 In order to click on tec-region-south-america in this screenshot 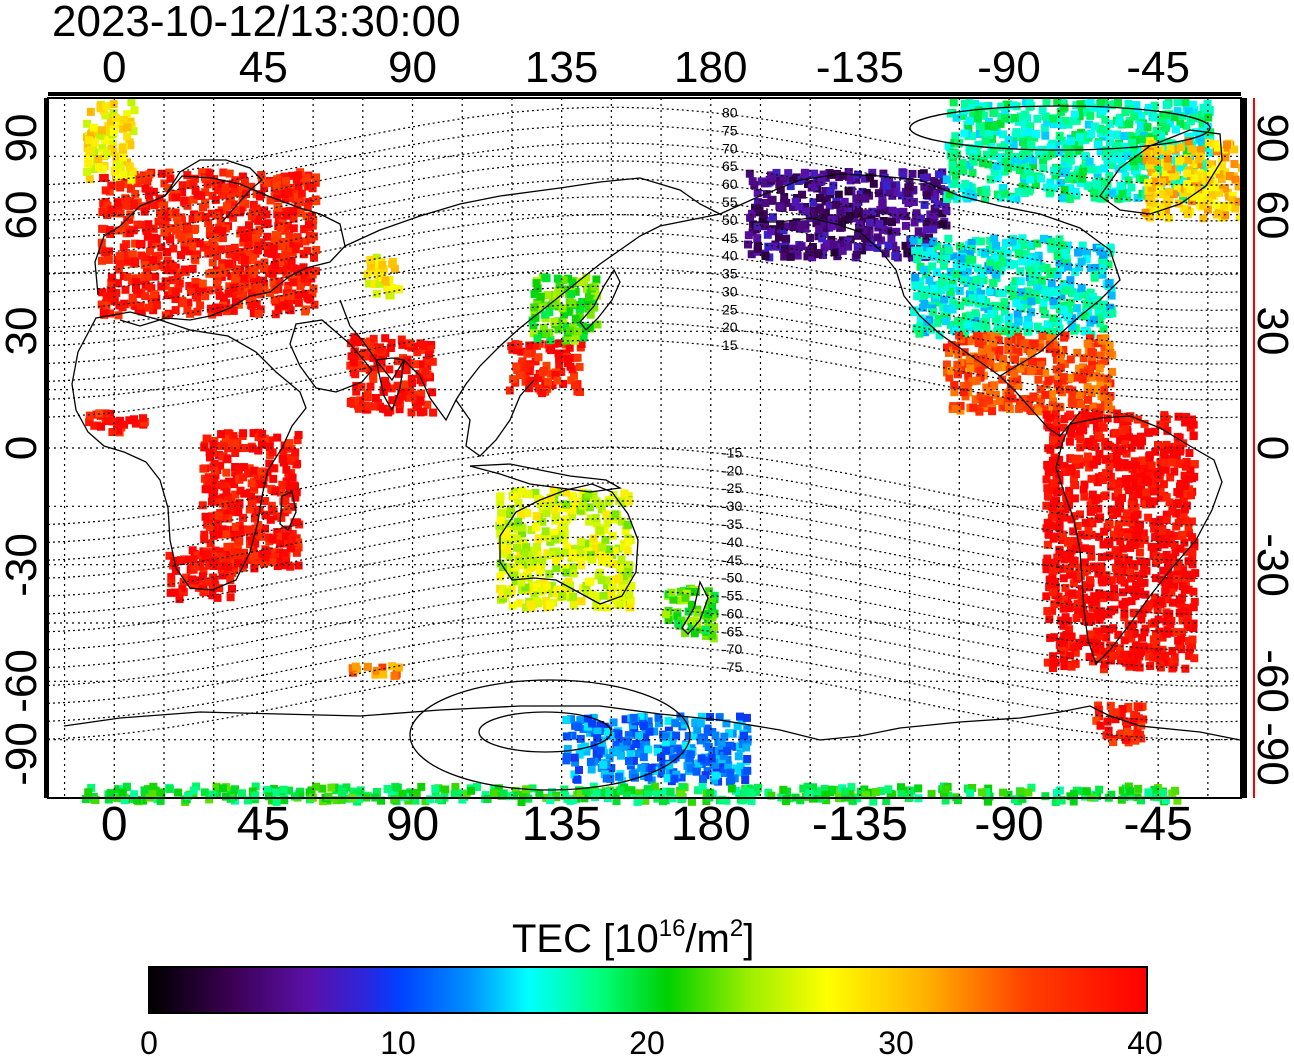, I will do `click(1120, 542)`.